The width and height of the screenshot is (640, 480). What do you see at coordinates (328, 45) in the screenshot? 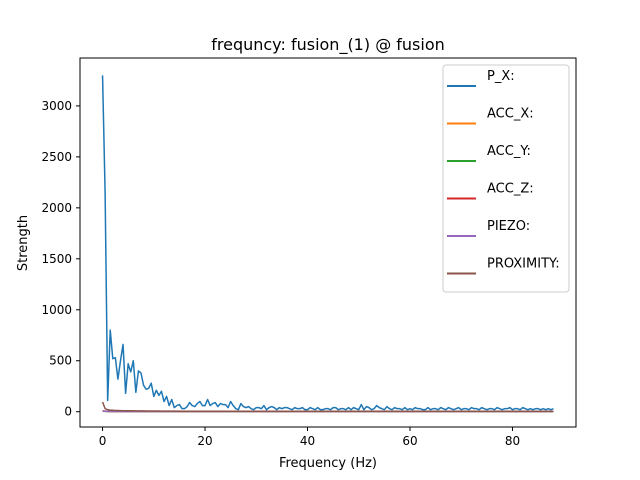
I see `chart-title: frequncy: fusion_(1) @ fusion` at bounding box center [328, 45].